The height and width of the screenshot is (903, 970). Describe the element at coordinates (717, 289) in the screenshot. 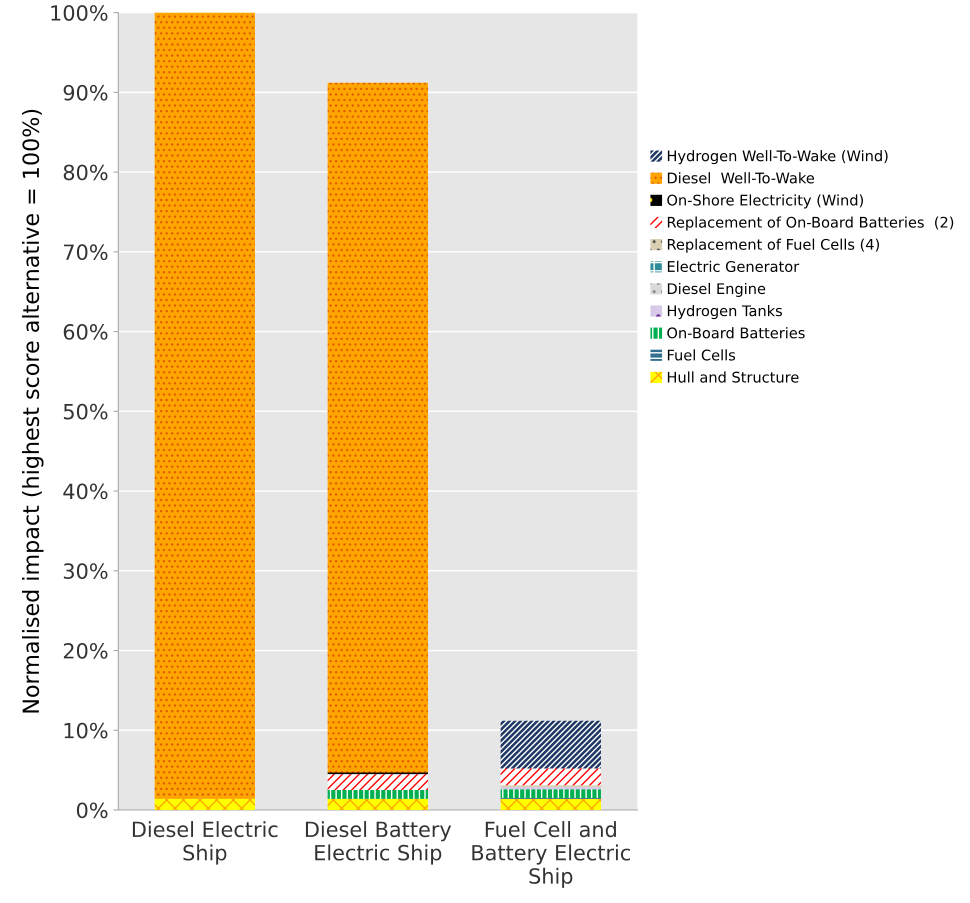

I see `legend-label: Diesel Engine` at that location.